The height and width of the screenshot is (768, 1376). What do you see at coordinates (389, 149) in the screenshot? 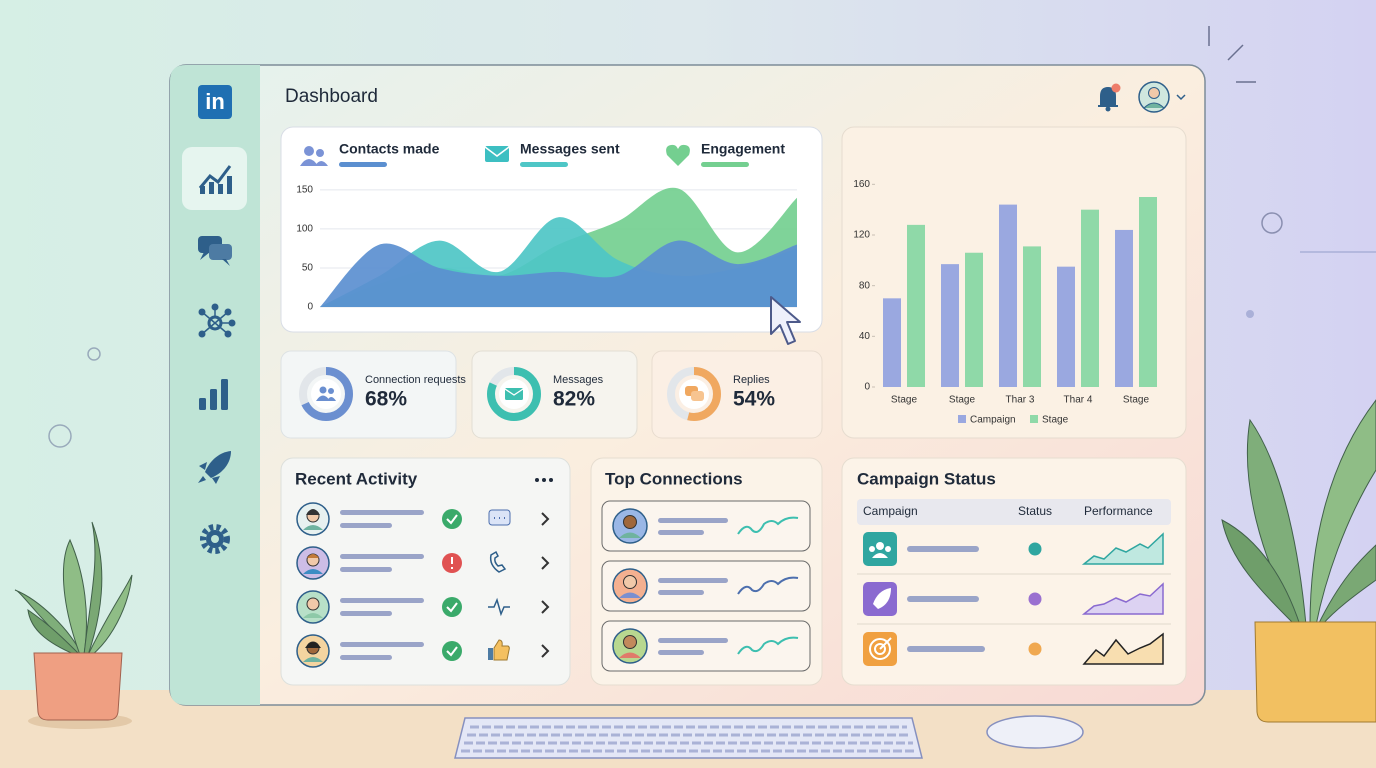
I see `legend-label: Contacts made` at bounding box center [389, 149].